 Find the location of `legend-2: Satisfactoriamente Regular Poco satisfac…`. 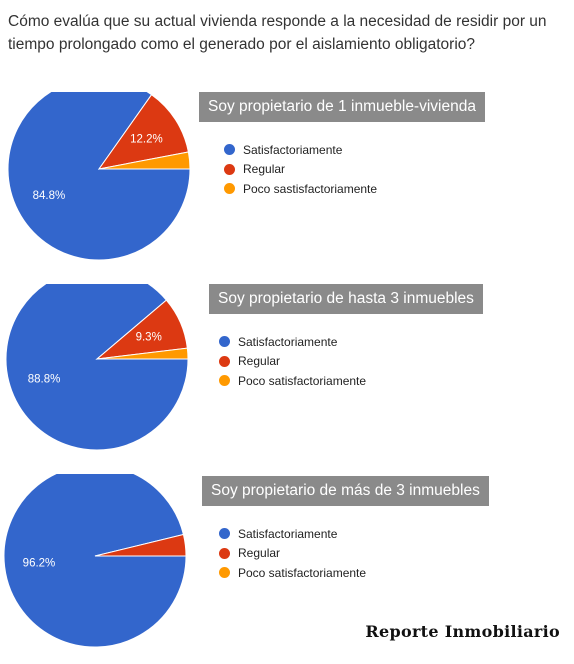

legend-2: Satisfactoriamente Regular Poco satisfac… is located at coordinates (292, 361).